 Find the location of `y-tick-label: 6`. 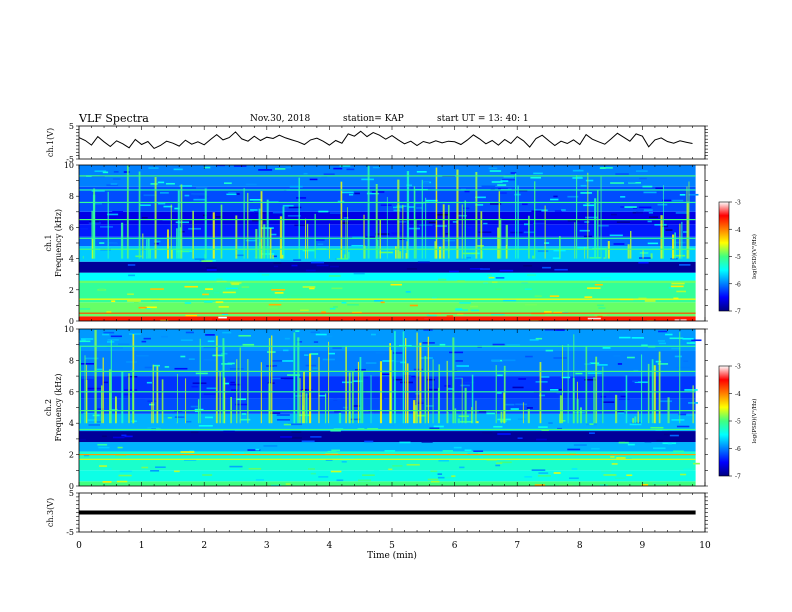

y-tick-label: 6 is located at coordinates (71, 392).